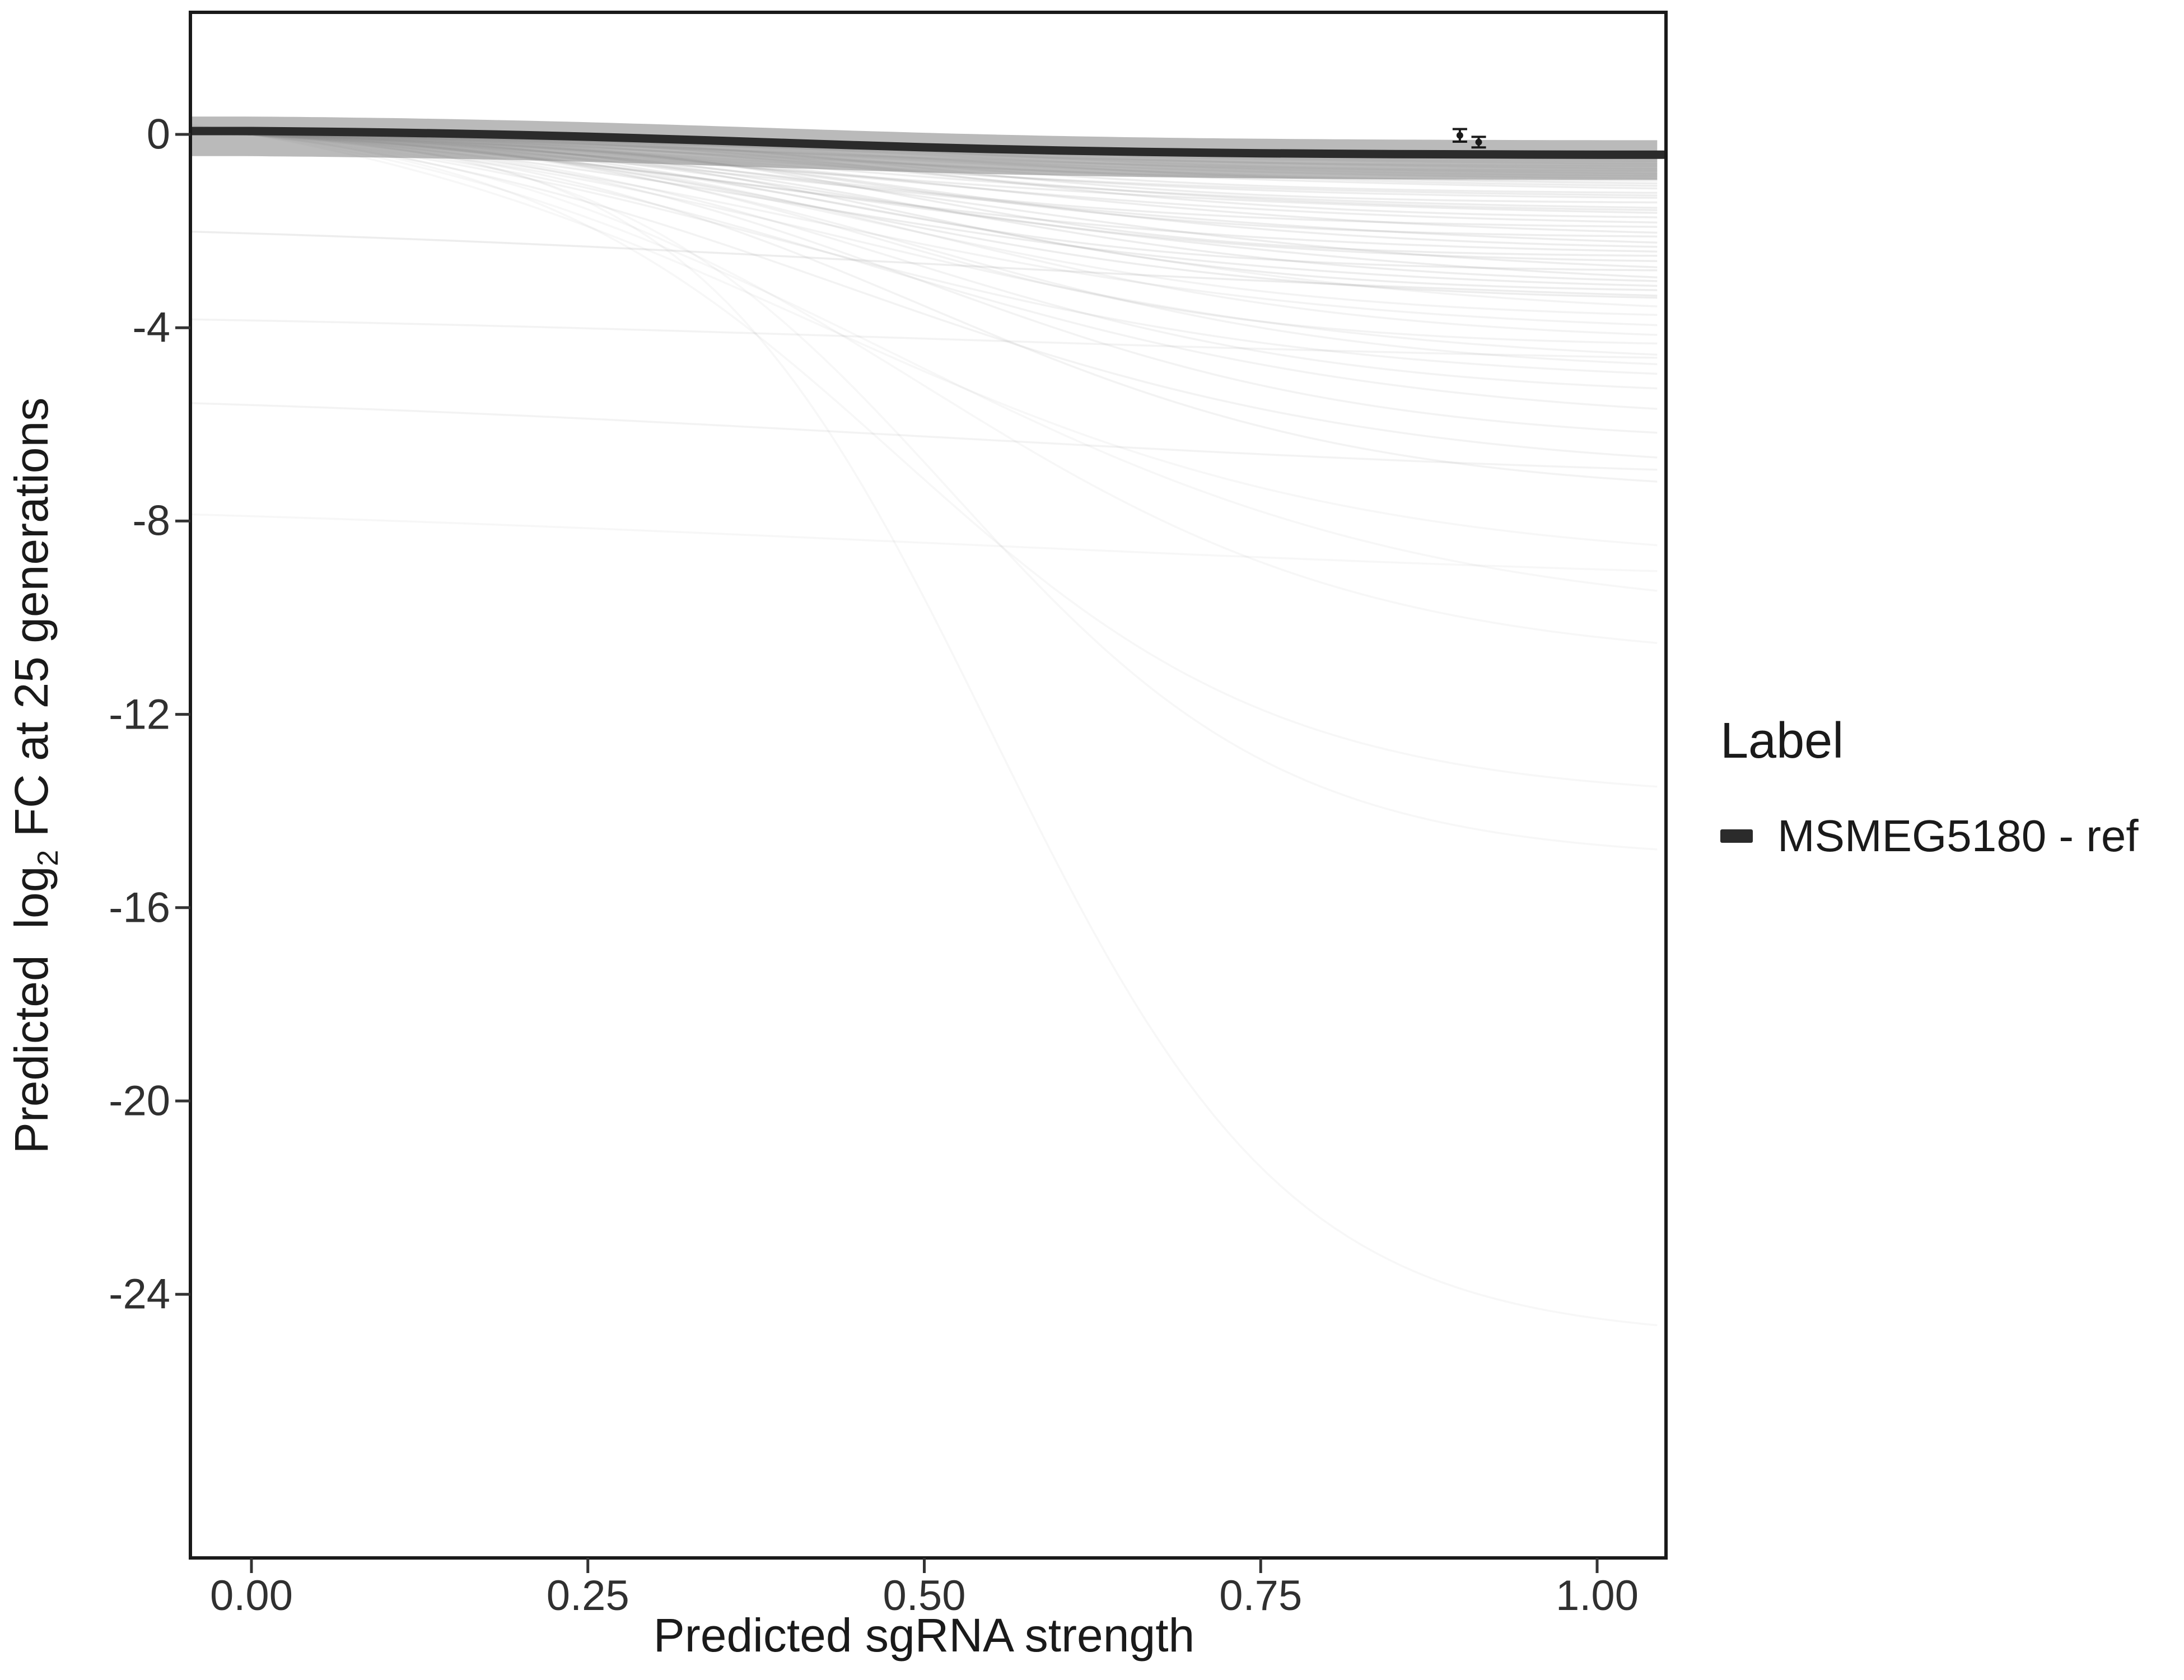 This screenshot has width=2184, height=1680. What do you see at coordinates (47, 858) in the screenshot?
I see `y-axis-title-sub: 2` at bounding box center [47, 858].